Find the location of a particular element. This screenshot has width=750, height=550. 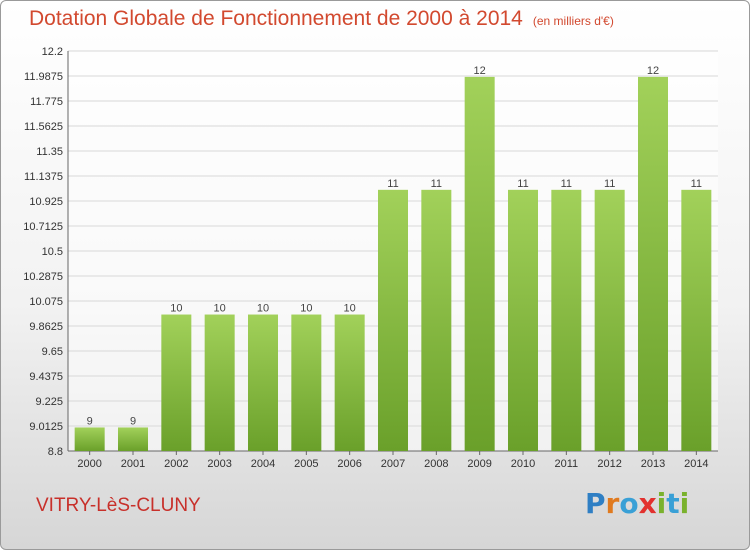

bar-2009 is located at coordinates (479, 263).